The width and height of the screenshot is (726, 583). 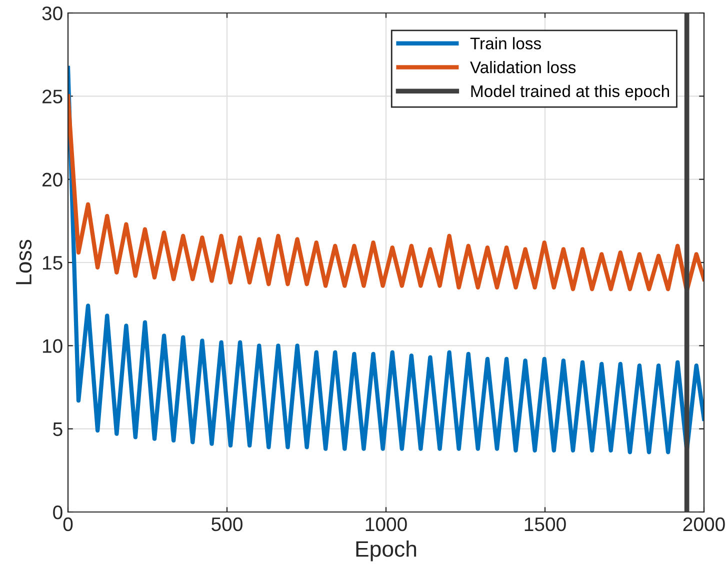 What do you see at coordinates (24, 262) in the screenshot?
I see `y-axis-title: Loss` at bounding box center [24, 262].